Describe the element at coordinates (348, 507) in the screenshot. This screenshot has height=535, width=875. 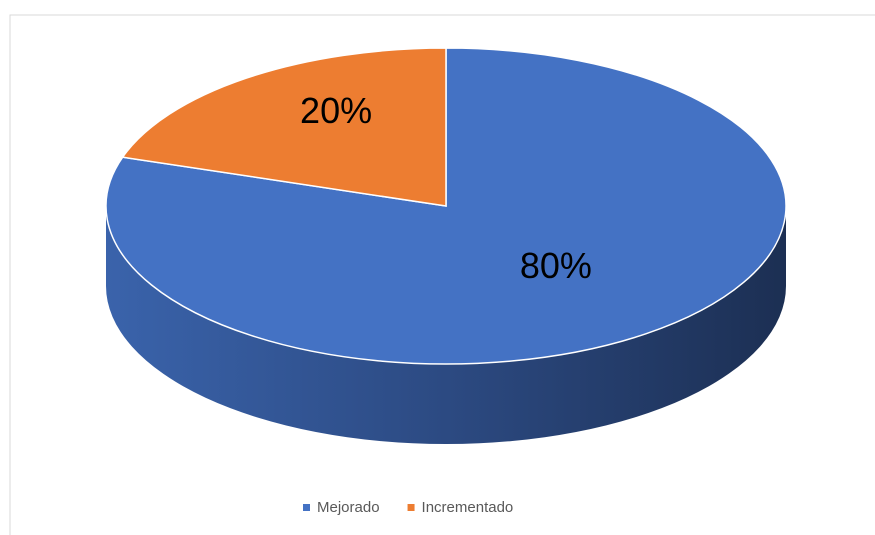
I see `legend-label: Mejorado` at that location.